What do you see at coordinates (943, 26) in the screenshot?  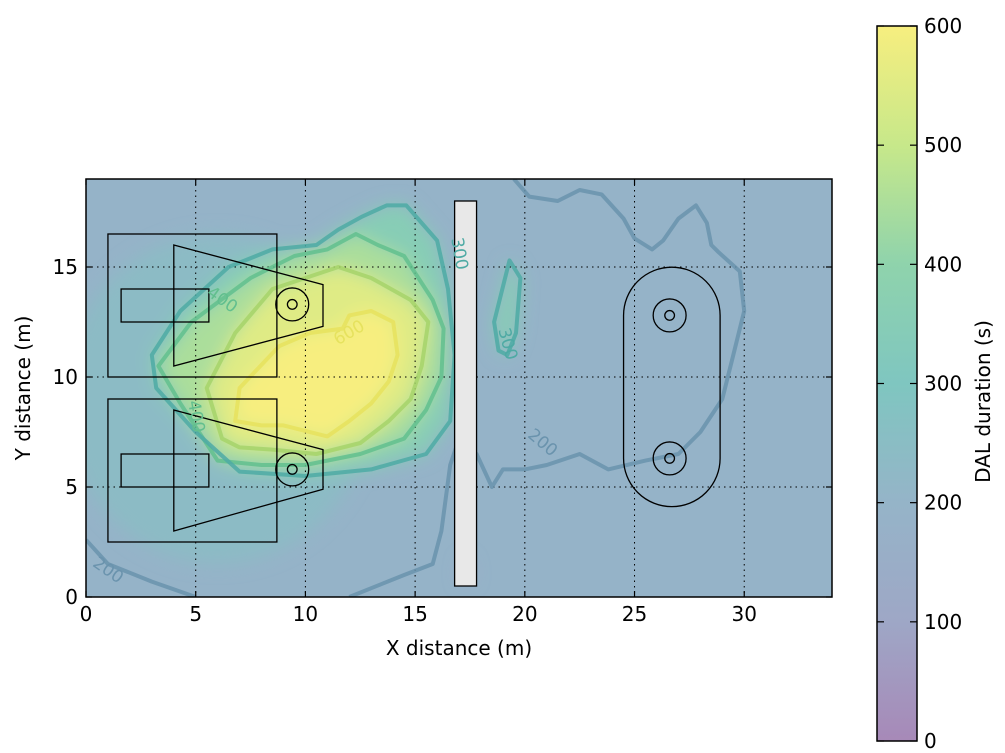 I see `colorbar-tick-label: 600` at bounding box center [943, 26].